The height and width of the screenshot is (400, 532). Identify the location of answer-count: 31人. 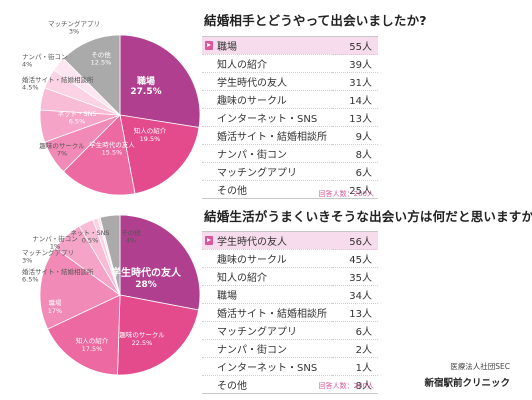
(355, 81).